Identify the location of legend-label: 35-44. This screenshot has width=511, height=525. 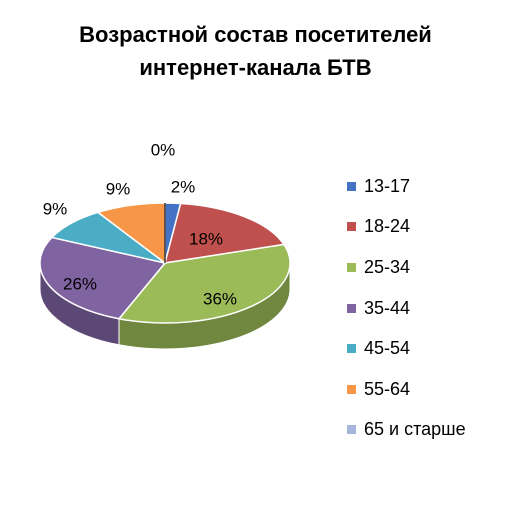
(387, 307).